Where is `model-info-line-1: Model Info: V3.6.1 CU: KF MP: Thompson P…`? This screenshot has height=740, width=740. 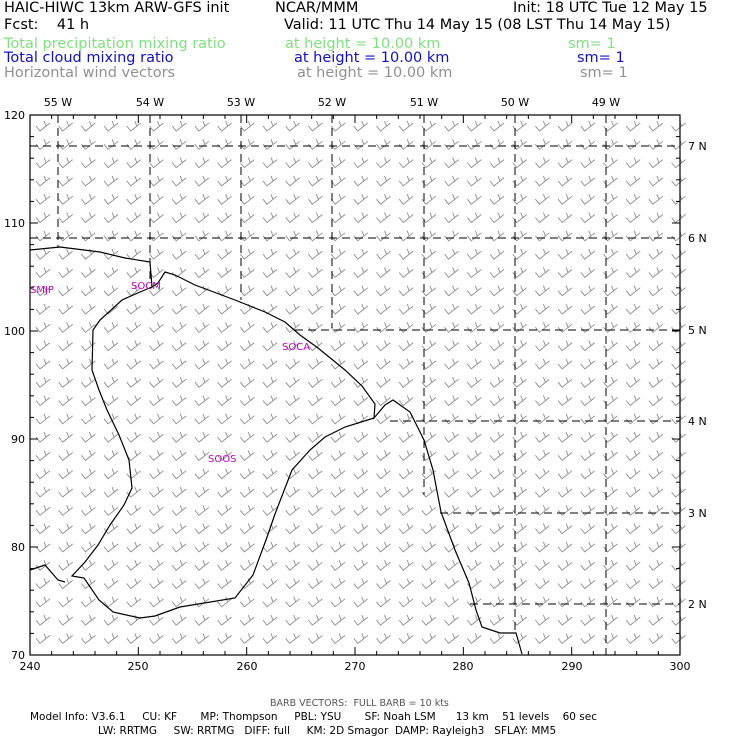
model-info-line-1: Model Info: V3.6.1 CU: KF MP: Thompson P… is located at coordinates (313, 717).